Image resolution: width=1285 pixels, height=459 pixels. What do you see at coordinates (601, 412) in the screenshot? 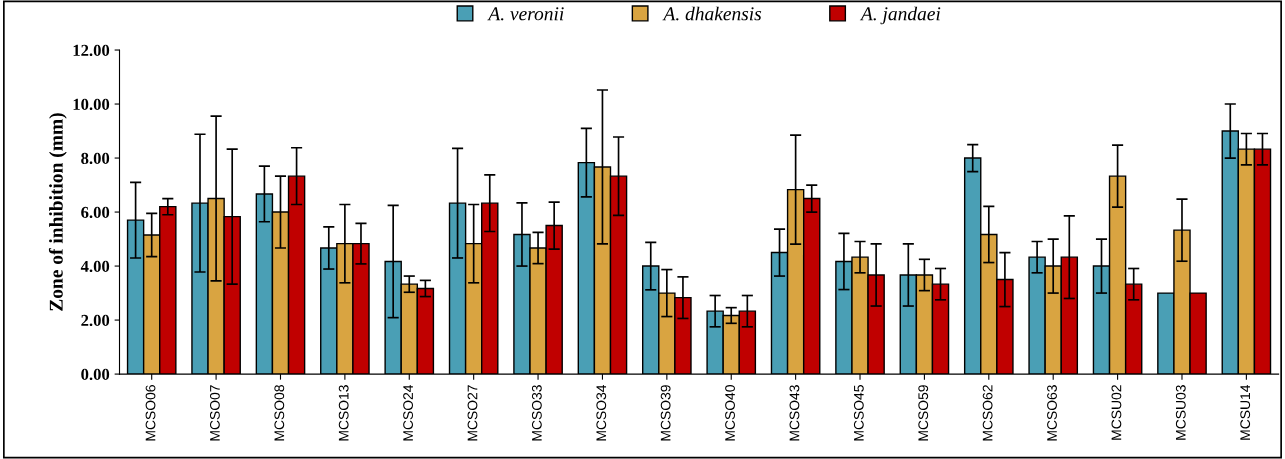
I see `x-tick-label: MCSO34` at bounding box center [601, 412].